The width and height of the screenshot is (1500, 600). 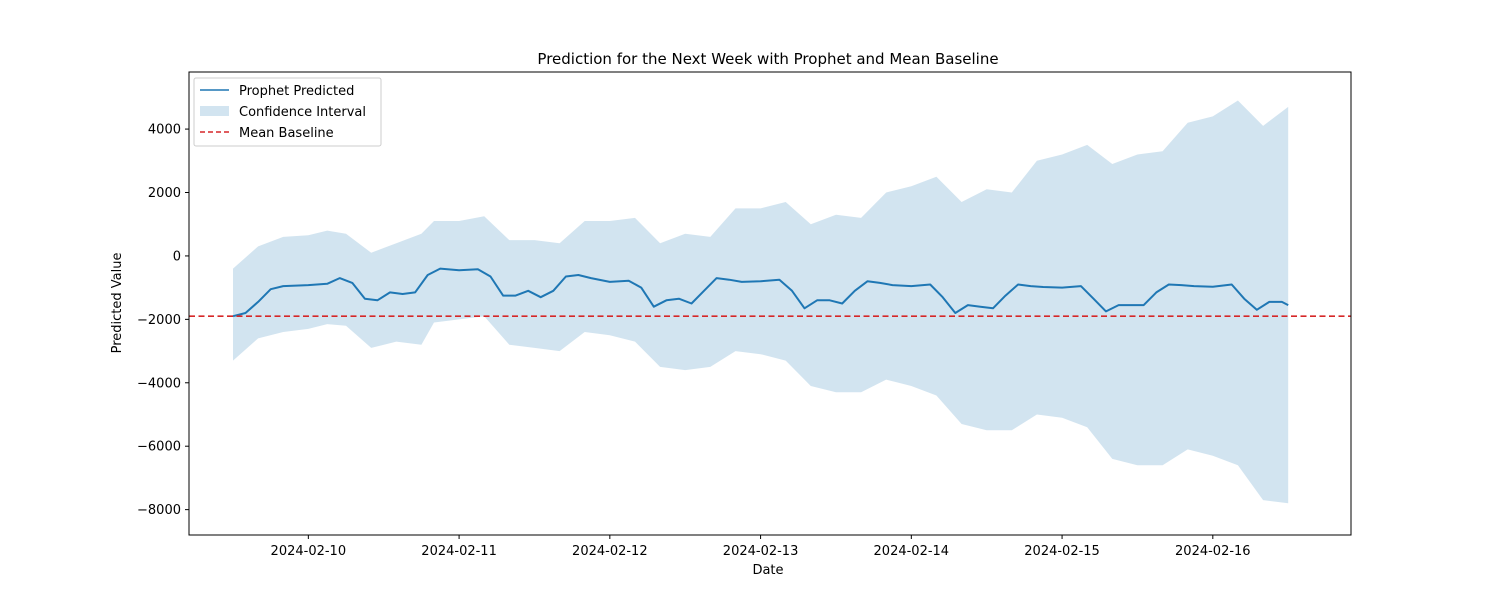 I want to click on y-tick-label: 0, so click(x=177, y=256).